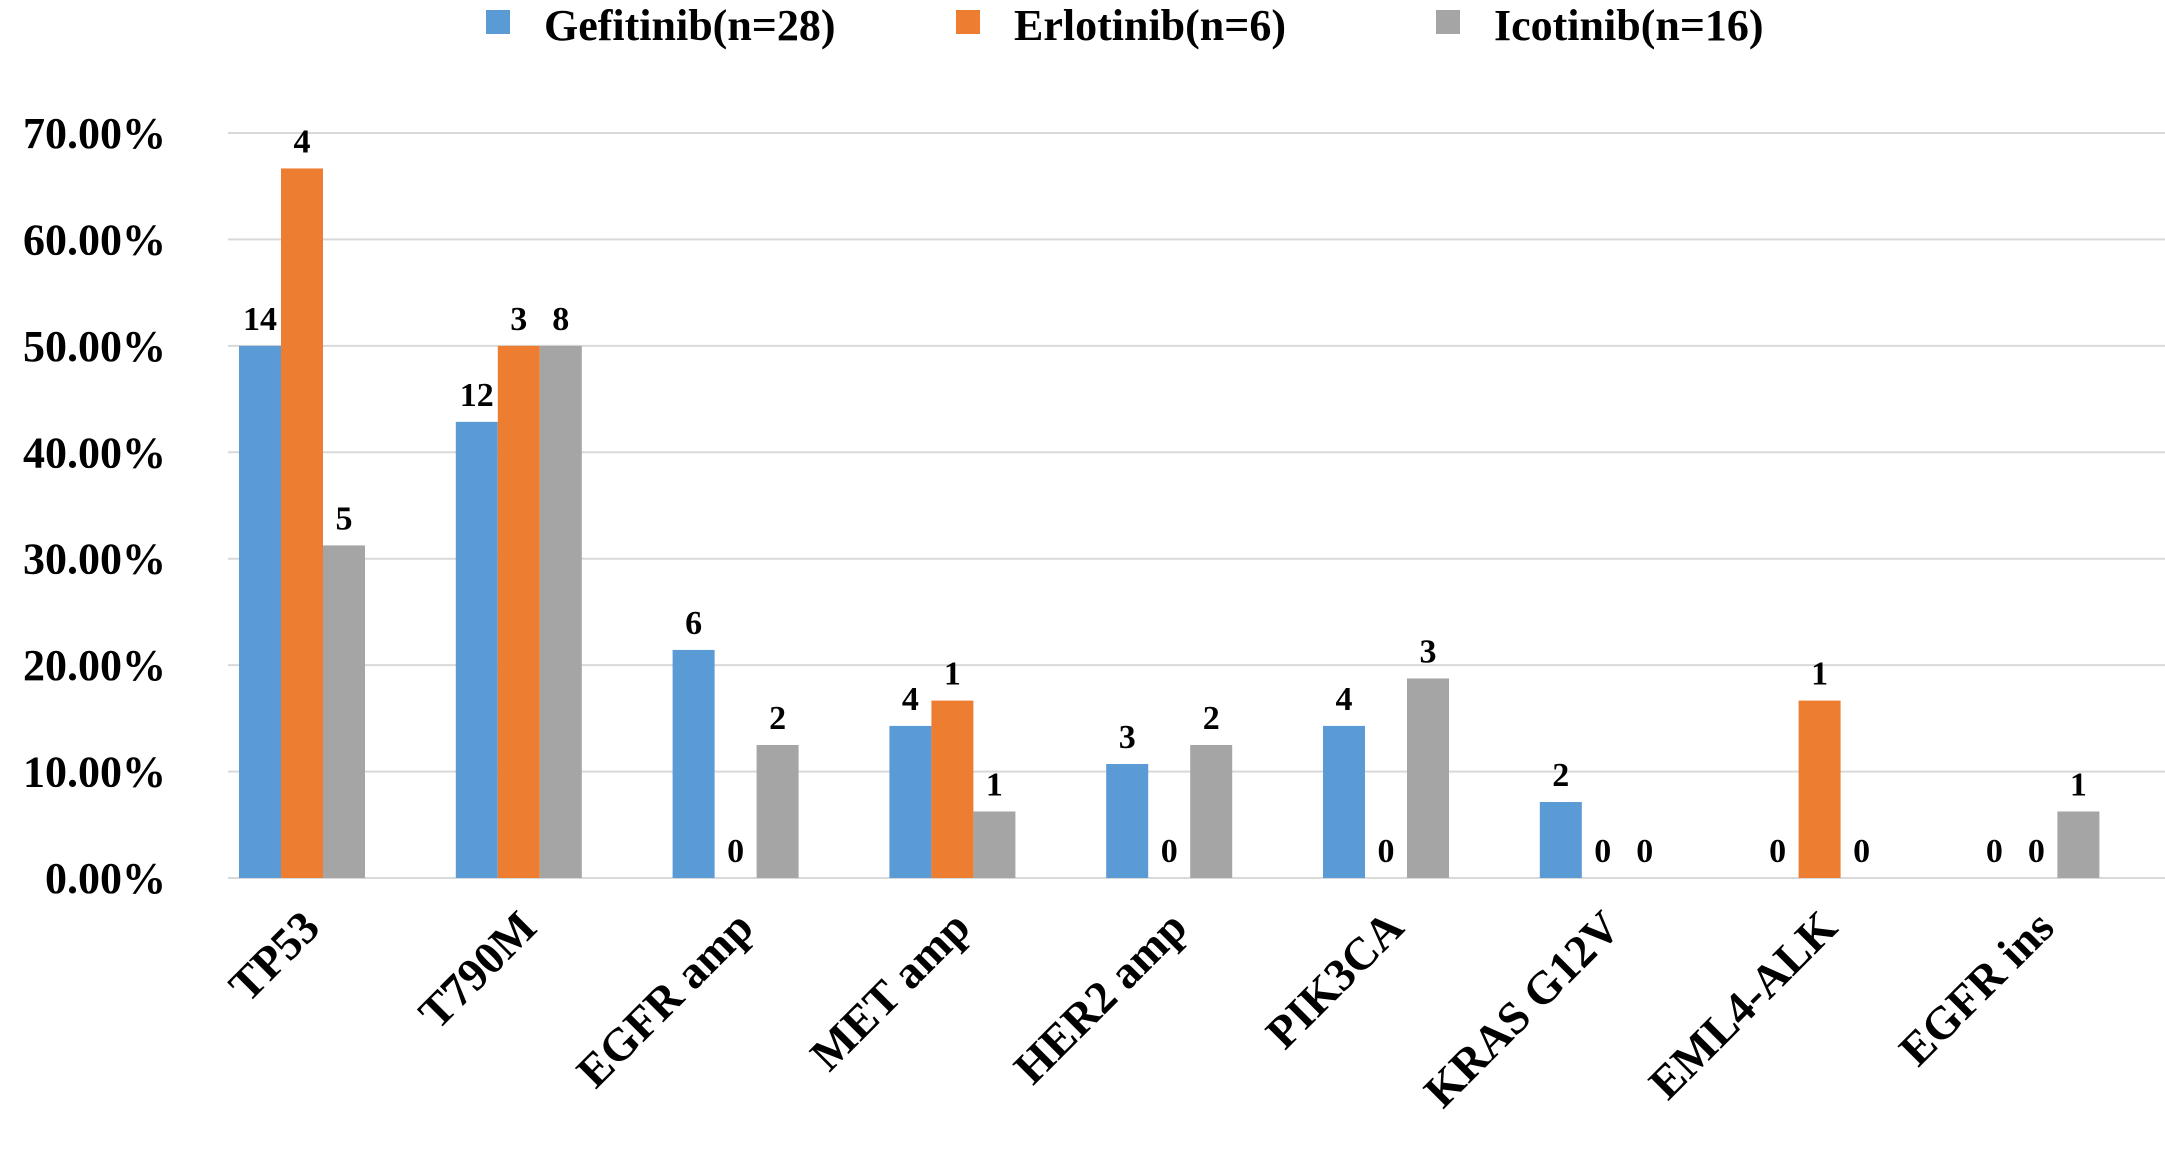  What do you see at coordinates (1819, 674) in the screenshot?
I see `data-label-2-8: 1` at bounding box center [1819, 674].